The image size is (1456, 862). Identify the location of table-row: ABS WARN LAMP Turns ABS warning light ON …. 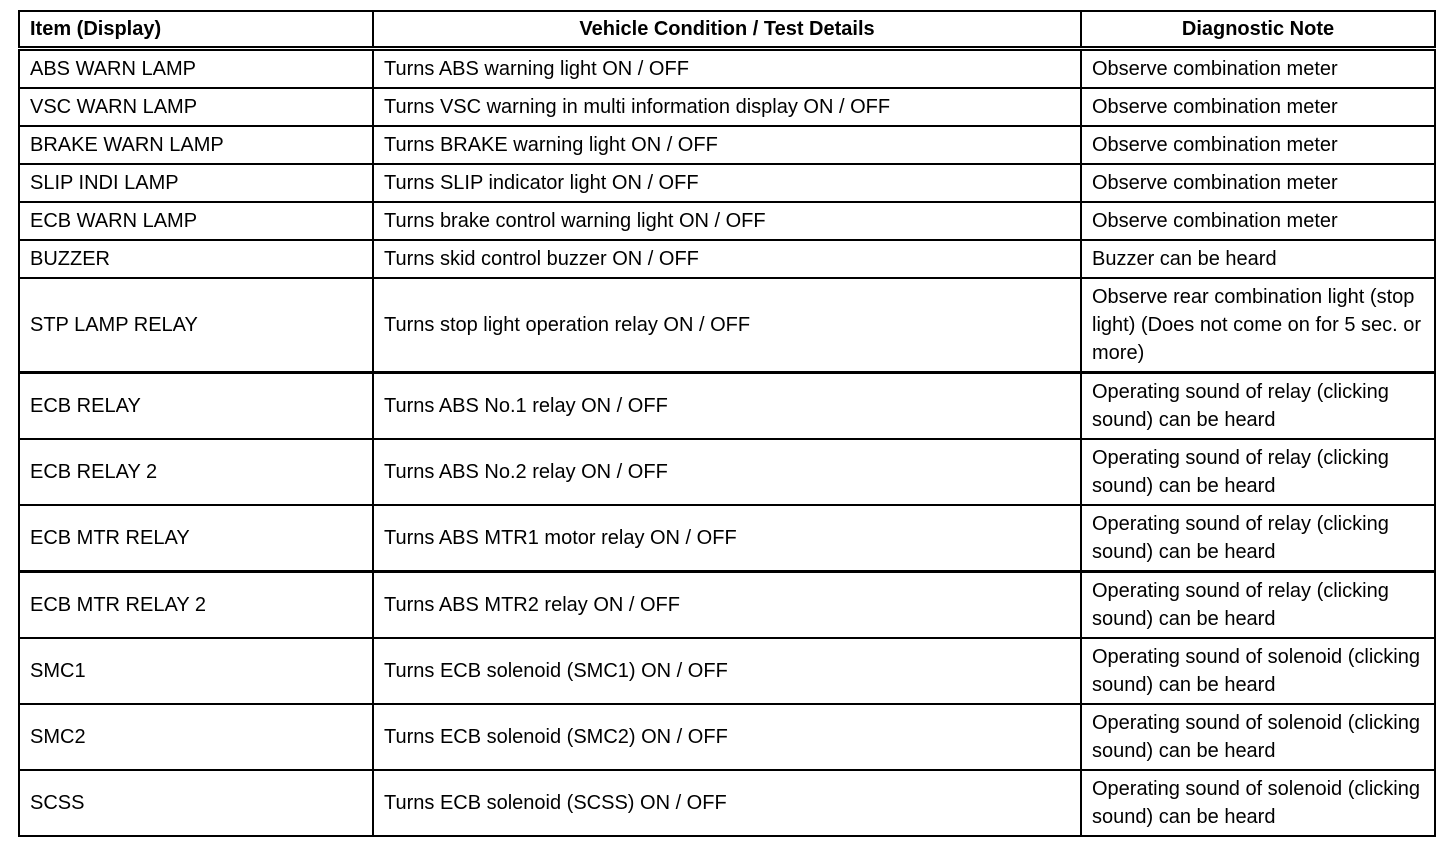
(727, 68).